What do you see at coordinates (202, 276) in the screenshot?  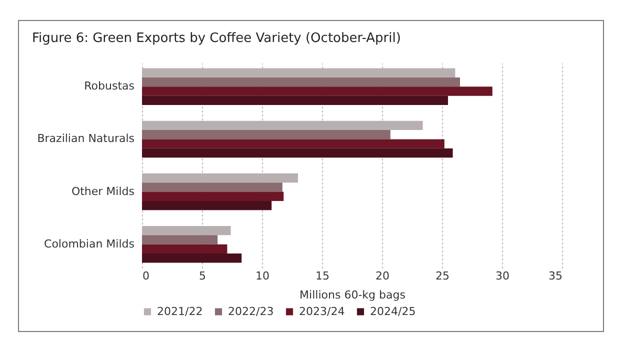 I see `x-tick-label: 5` at bounding box center [202, 276].